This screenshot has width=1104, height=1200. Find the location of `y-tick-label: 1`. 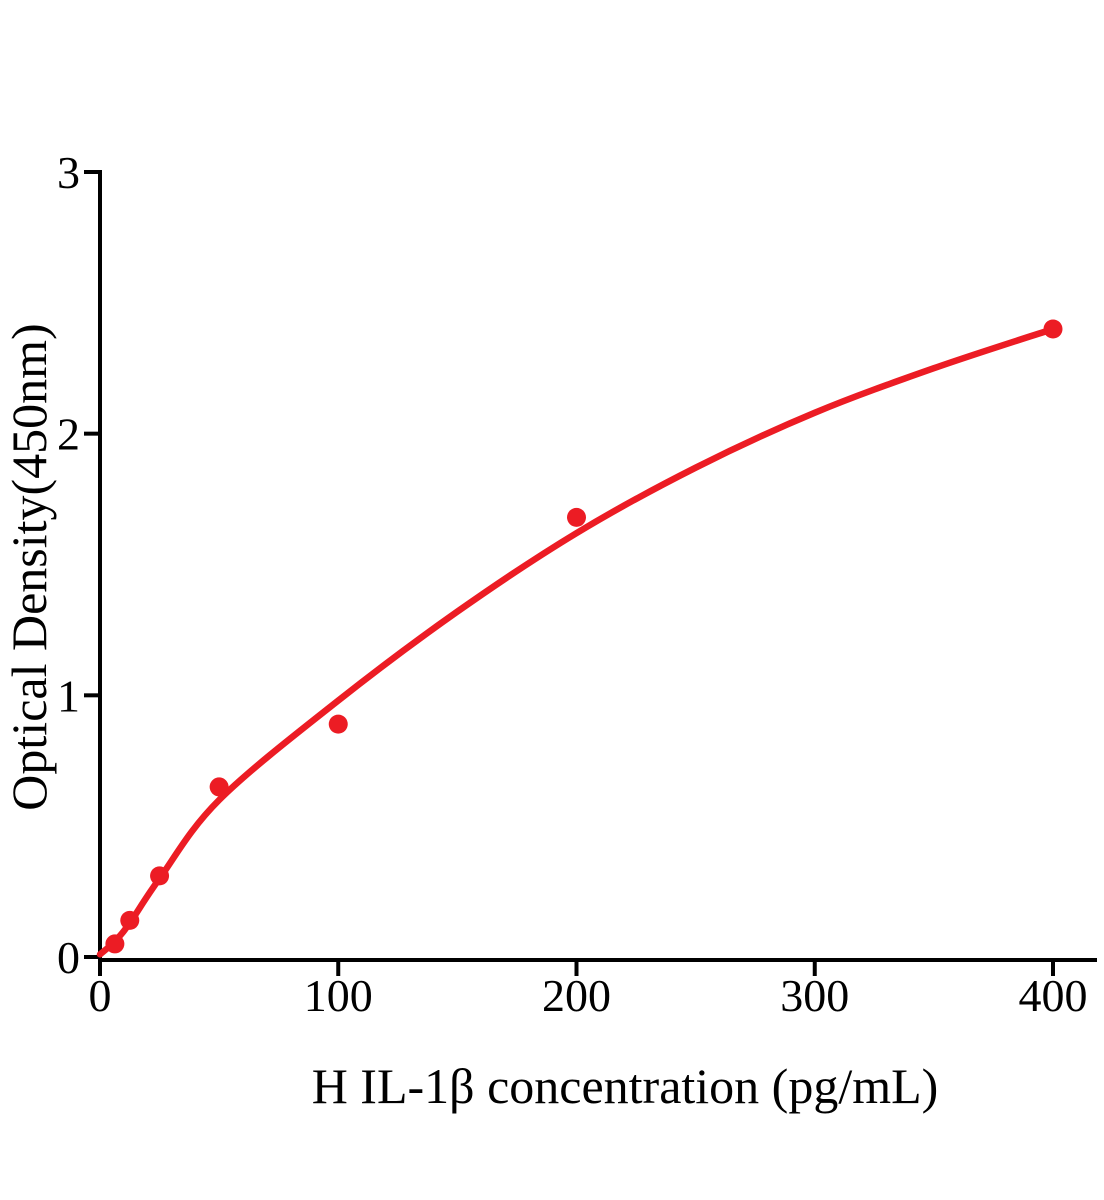

y-tick-label: 1 is located at coordinates (68, 695).